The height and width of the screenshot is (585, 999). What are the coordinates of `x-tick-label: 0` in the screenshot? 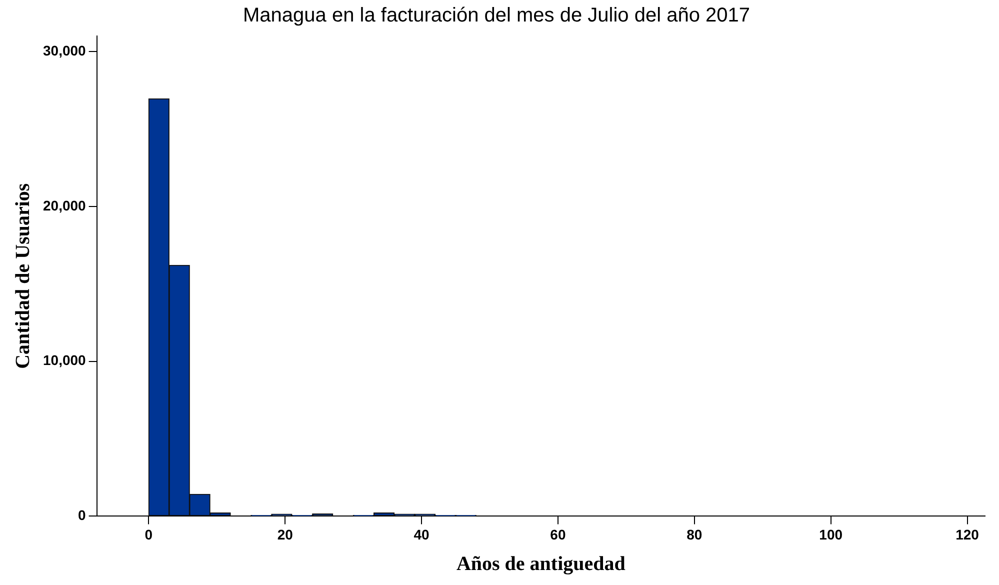 It's located at (148, 534).